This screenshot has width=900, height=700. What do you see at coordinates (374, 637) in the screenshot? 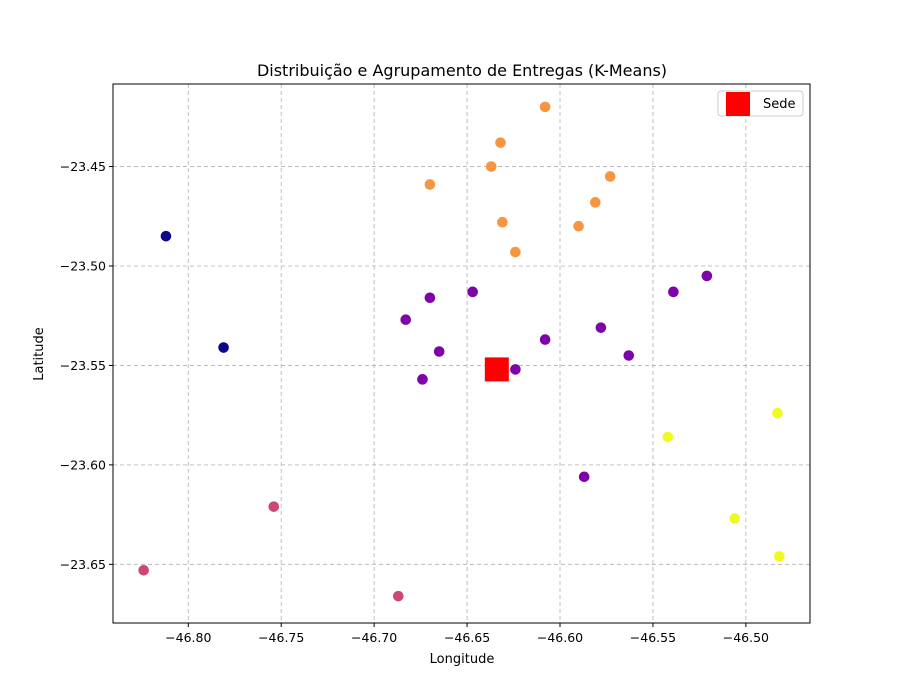
I see `x-tick-label: −46.70` at bounding box center [374, 637].